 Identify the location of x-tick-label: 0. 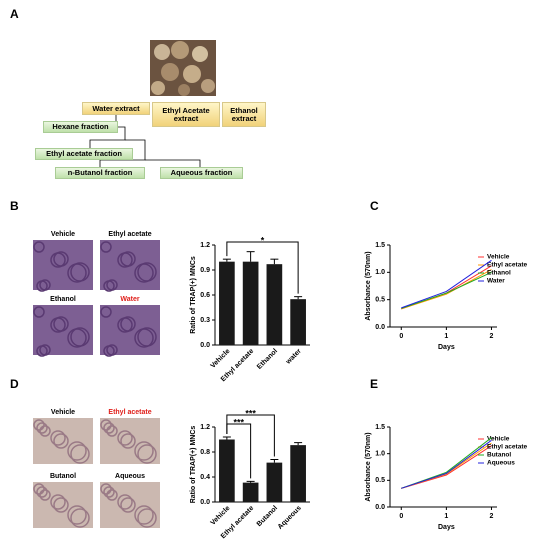
(401, 336).